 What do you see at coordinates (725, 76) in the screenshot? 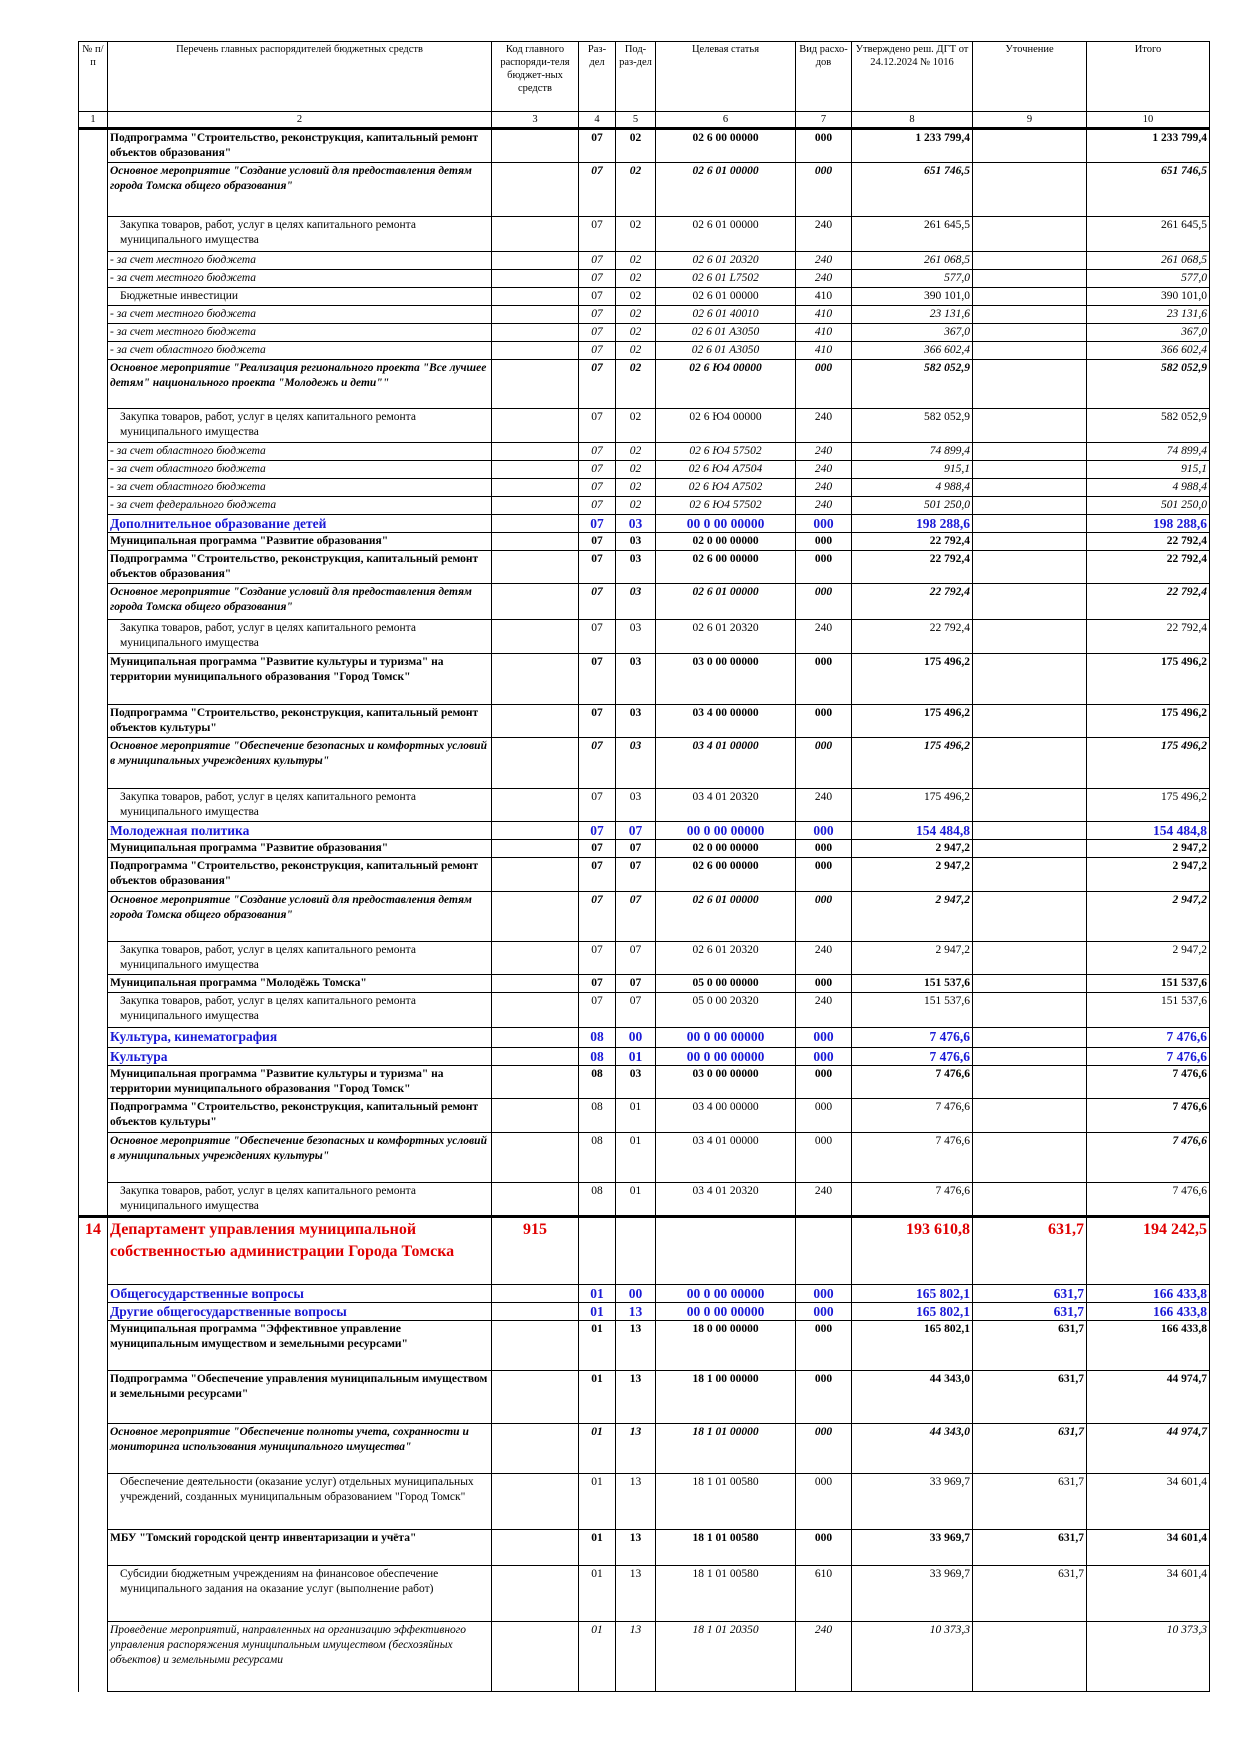
I see `column-header: Целевая статья` at bounding box center [725, 76].